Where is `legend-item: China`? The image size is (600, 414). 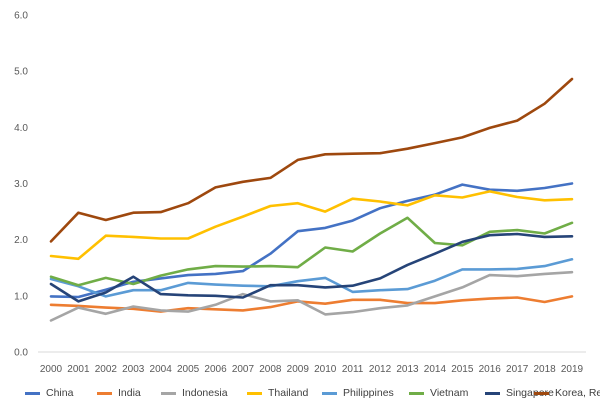 legend-item: China is located at coordinates (49, 393).